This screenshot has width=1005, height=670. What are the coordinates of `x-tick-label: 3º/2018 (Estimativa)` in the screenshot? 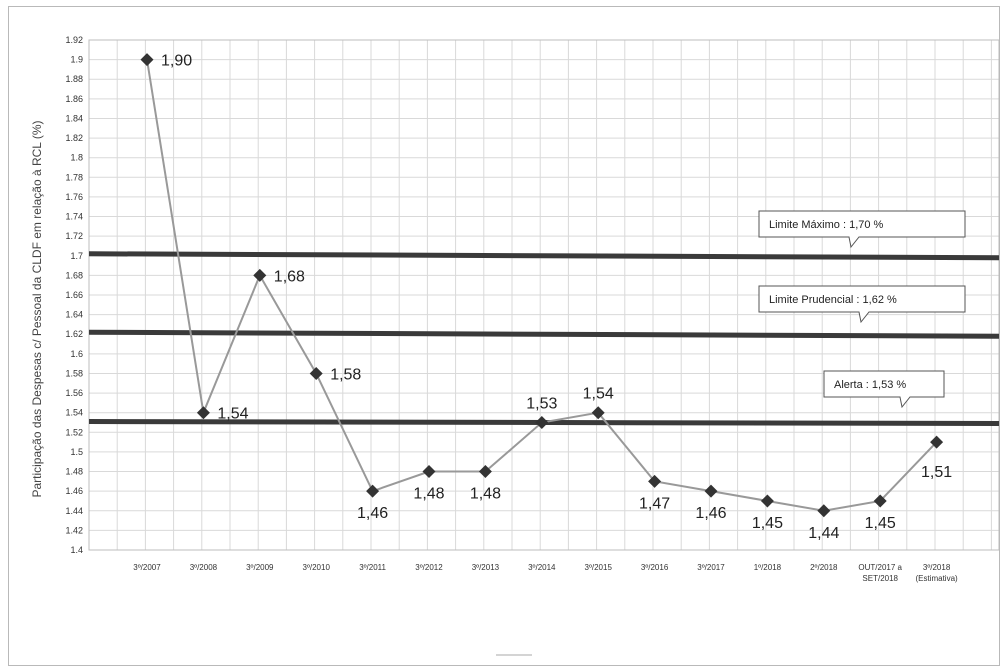 It's located at (936, 573).